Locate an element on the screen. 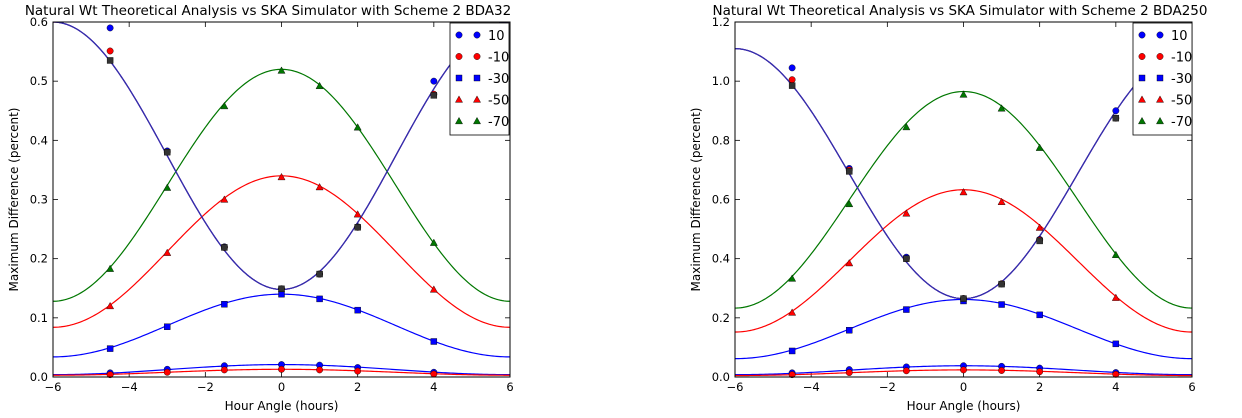 This screenshot has height=418, width=1242. x-tick-label: 4 is located at coordinates (433, 387).